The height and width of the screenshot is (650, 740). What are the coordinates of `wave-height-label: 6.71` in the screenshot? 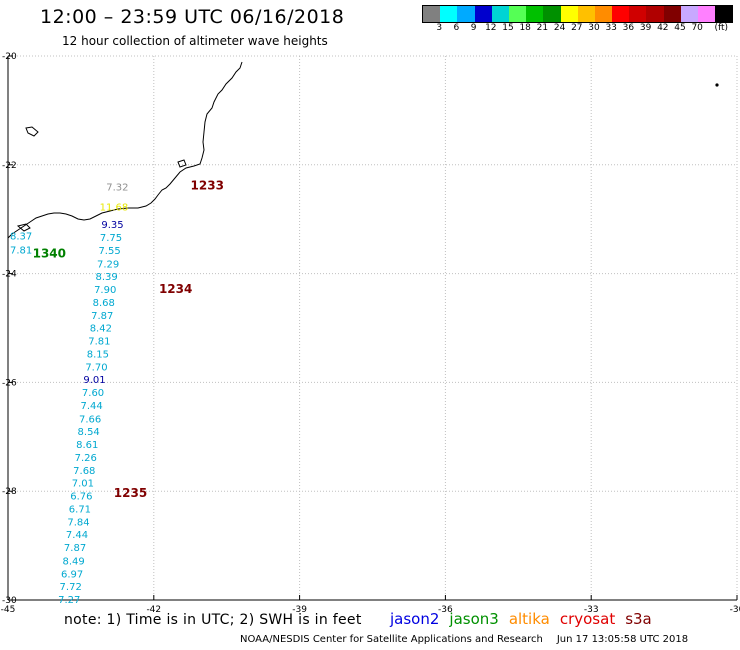 It's located at (80, 510).